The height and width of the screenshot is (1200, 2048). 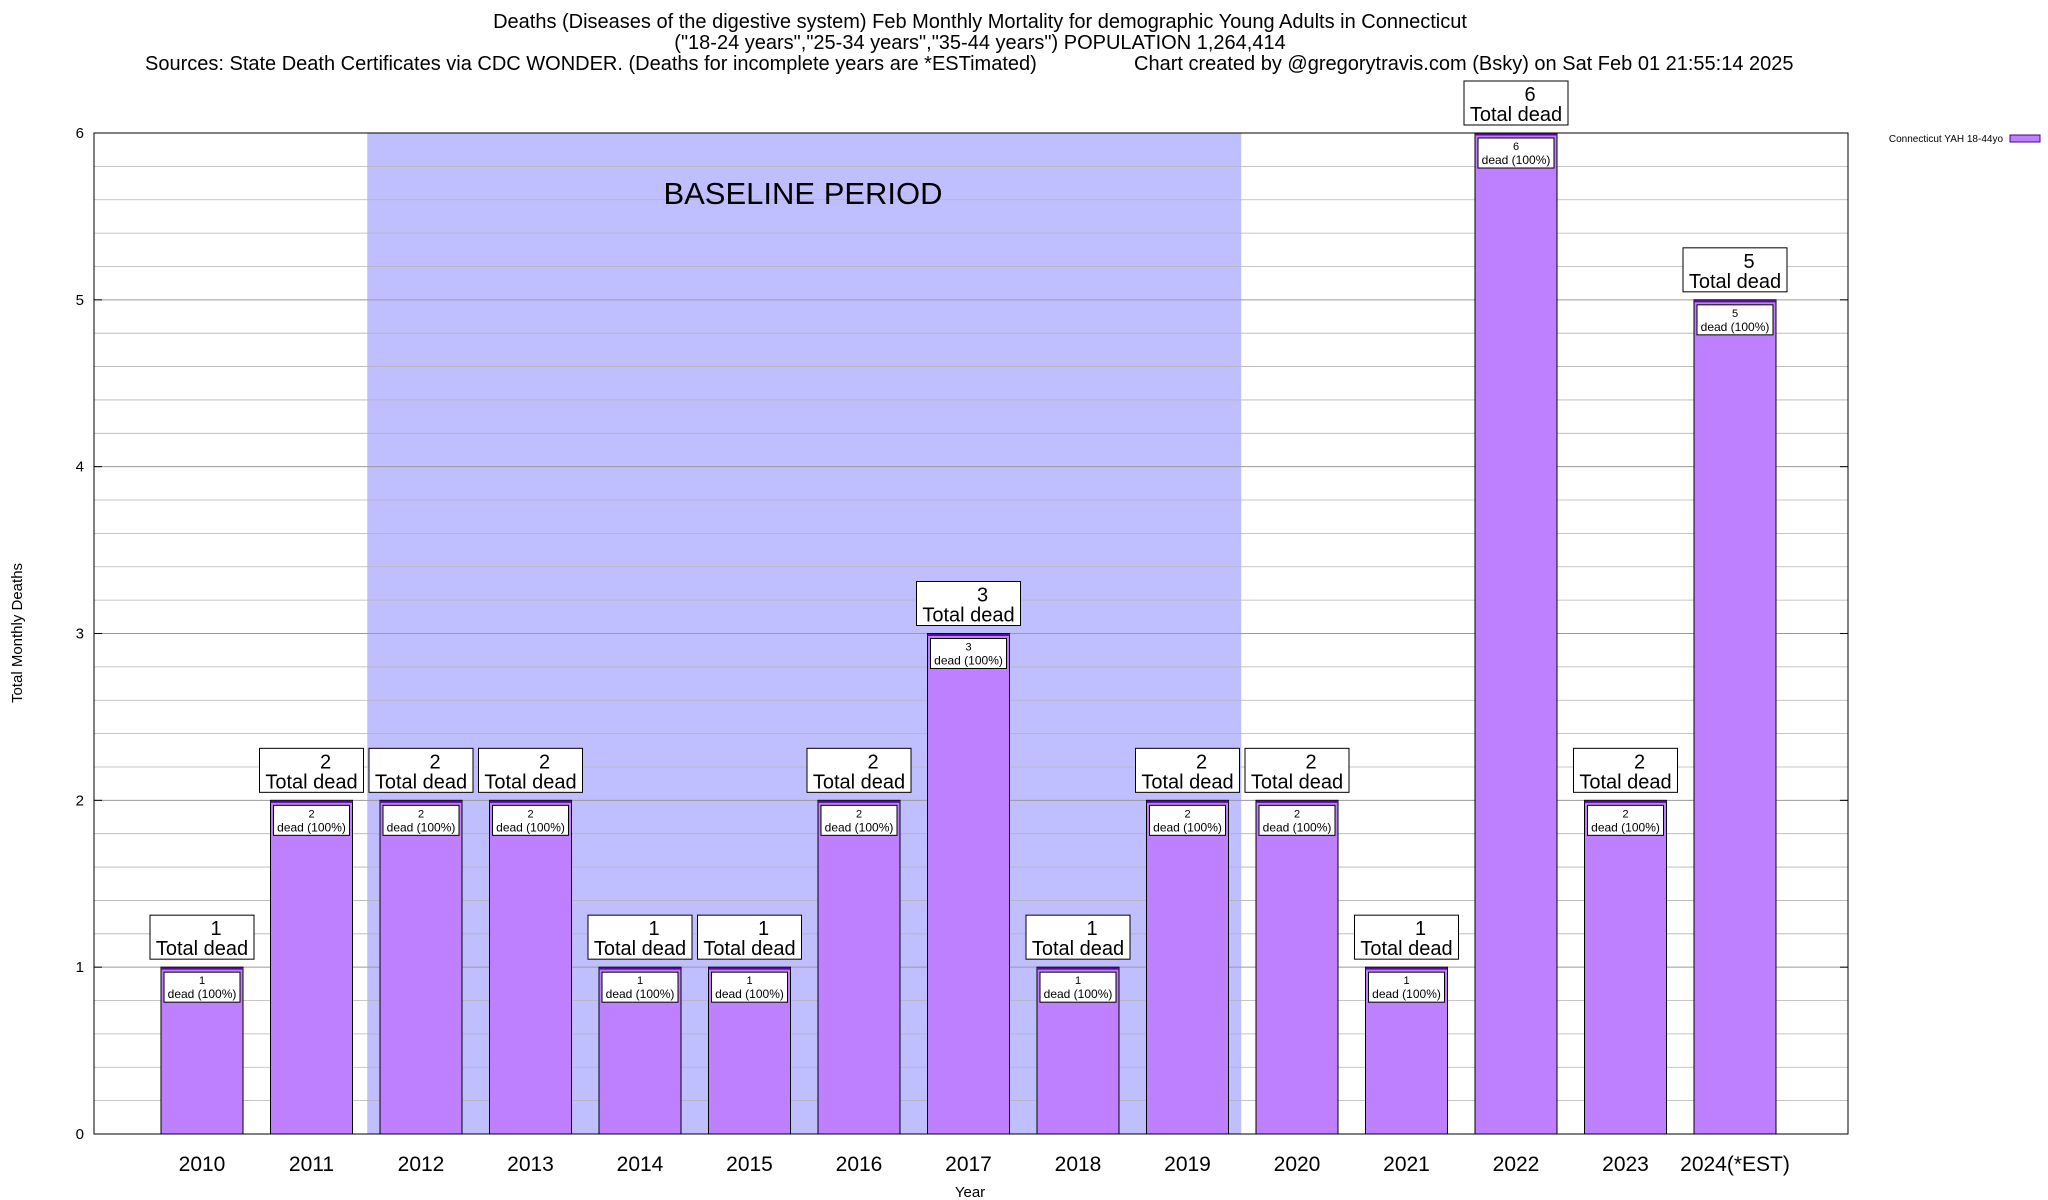 I want to click on x-tick-label: 2010, so click(x=202, y=1164).